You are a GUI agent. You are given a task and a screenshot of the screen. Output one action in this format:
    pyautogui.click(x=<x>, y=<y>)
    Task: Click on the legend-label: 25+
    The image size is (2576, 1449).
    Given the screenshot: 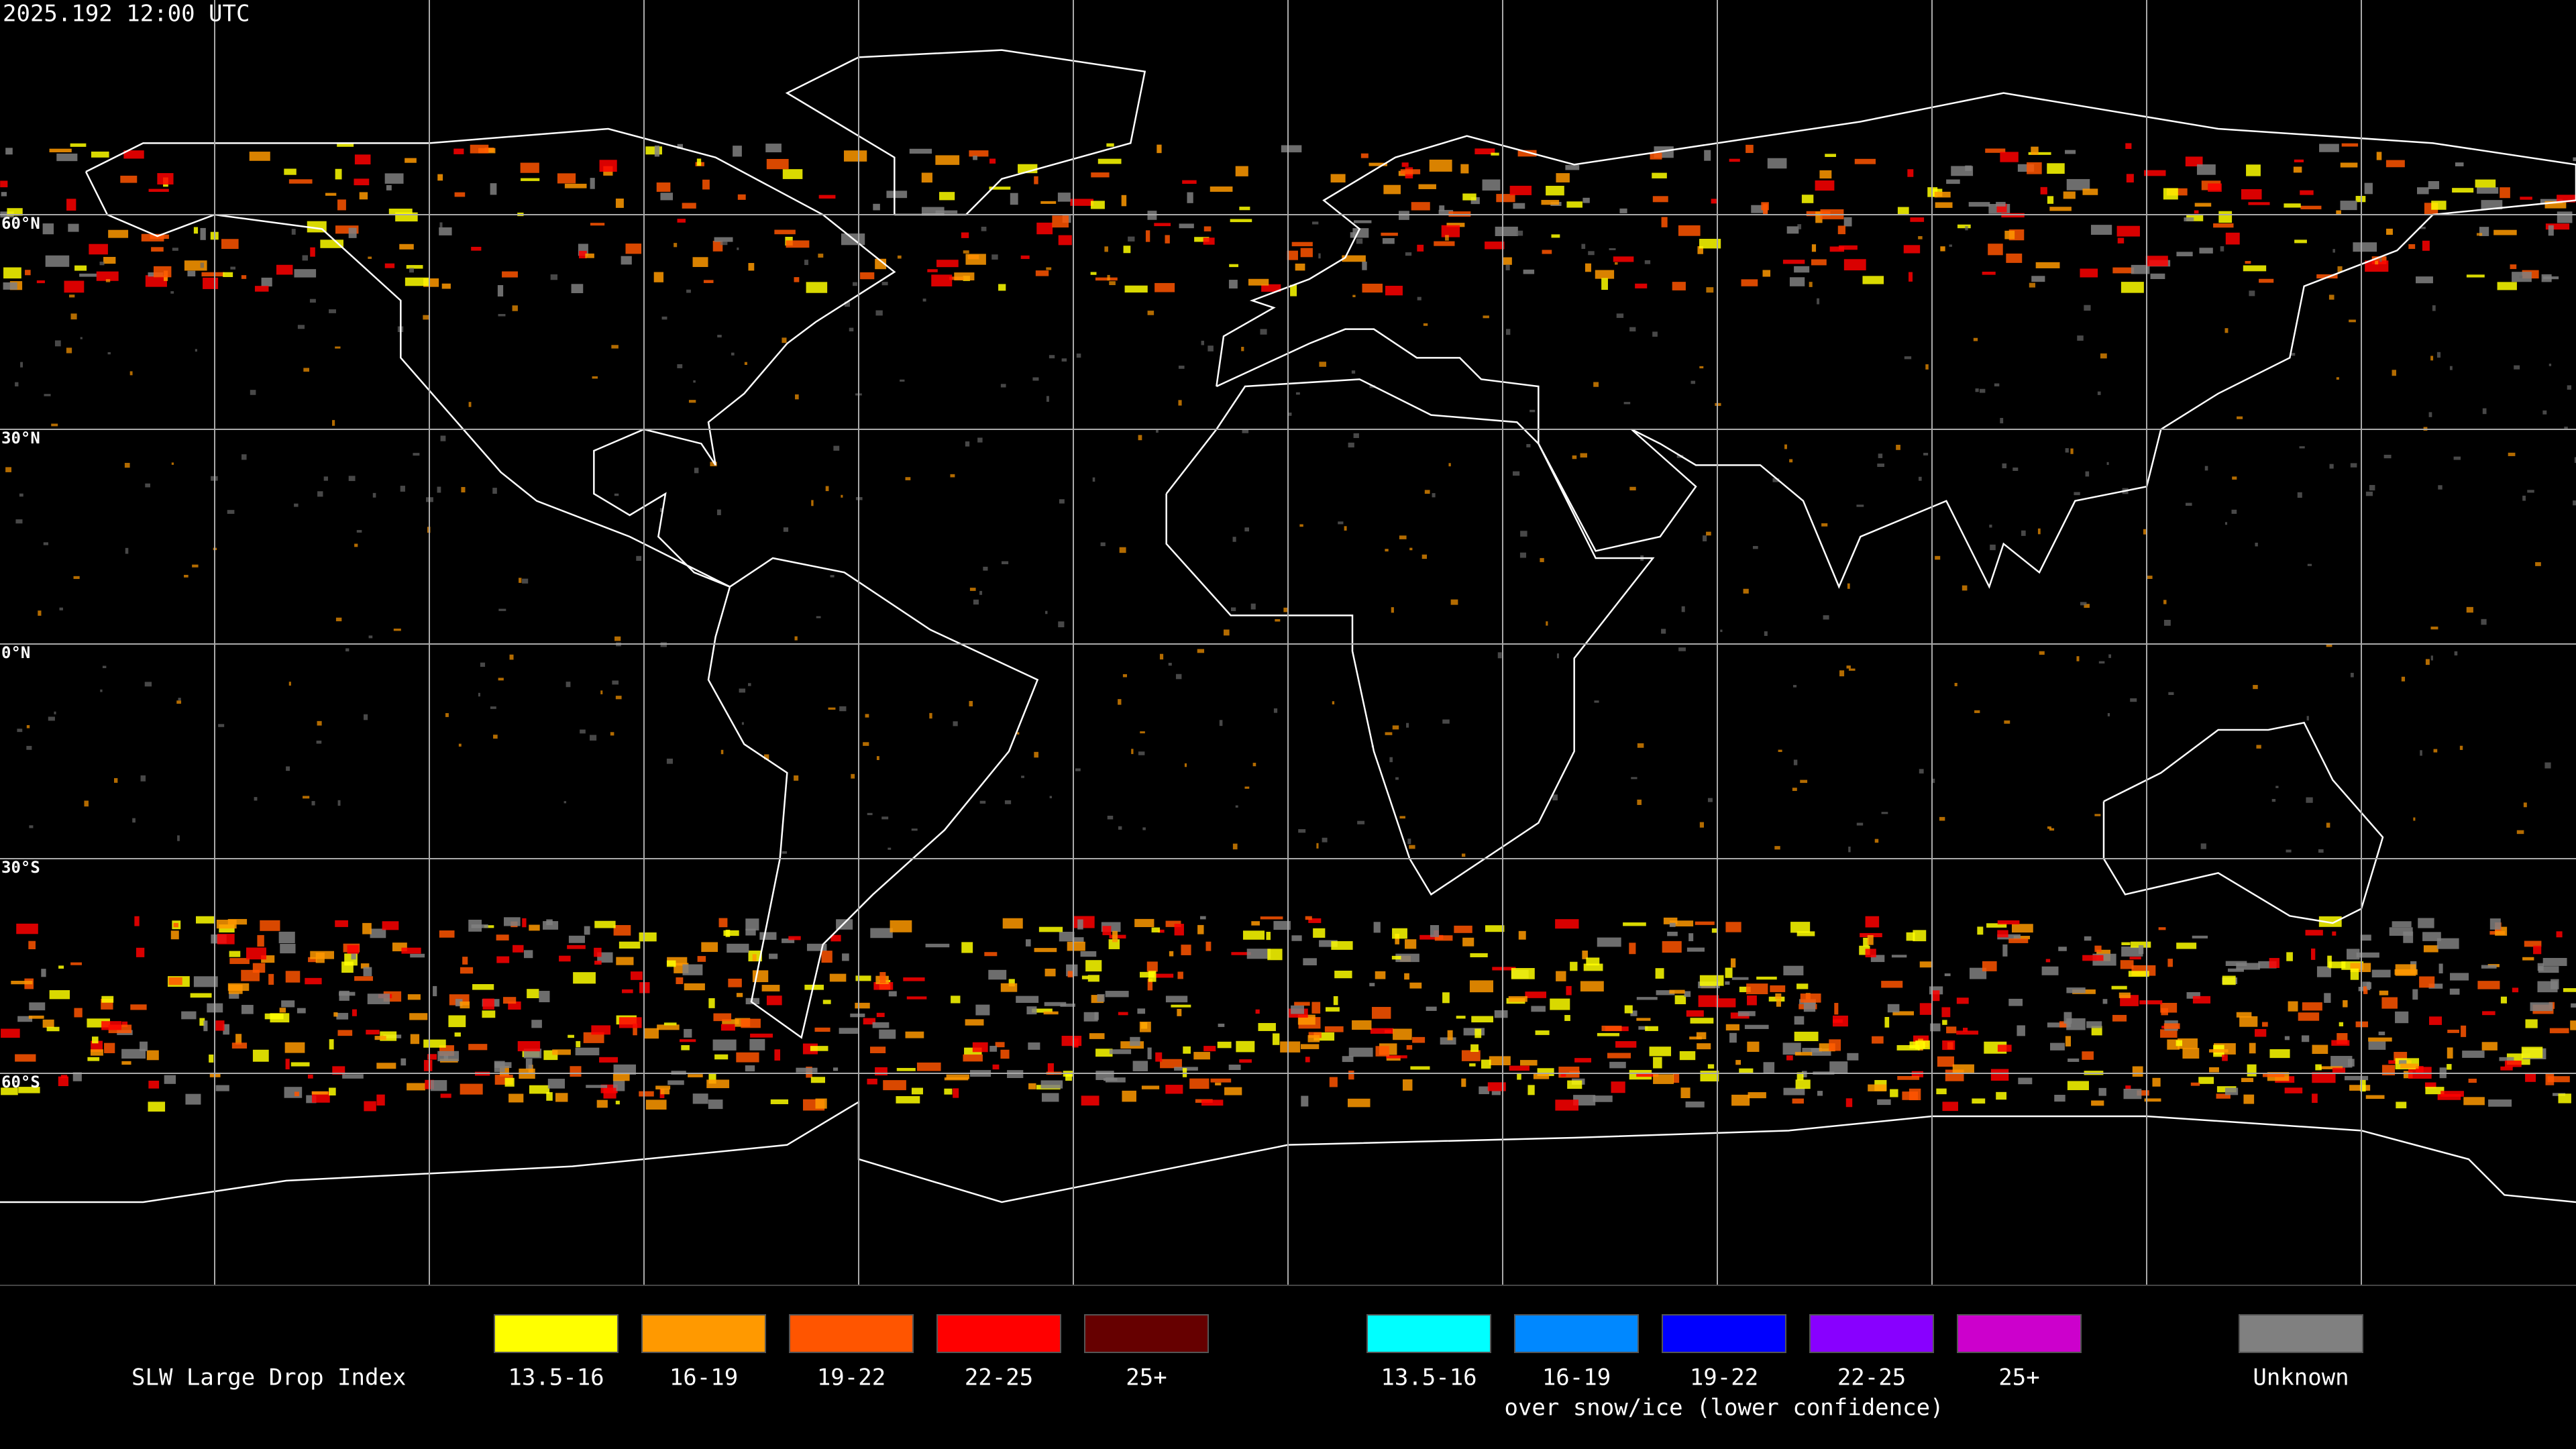 What is the action you would take?
    pyautogui.click(x=1146, y=1377)
    